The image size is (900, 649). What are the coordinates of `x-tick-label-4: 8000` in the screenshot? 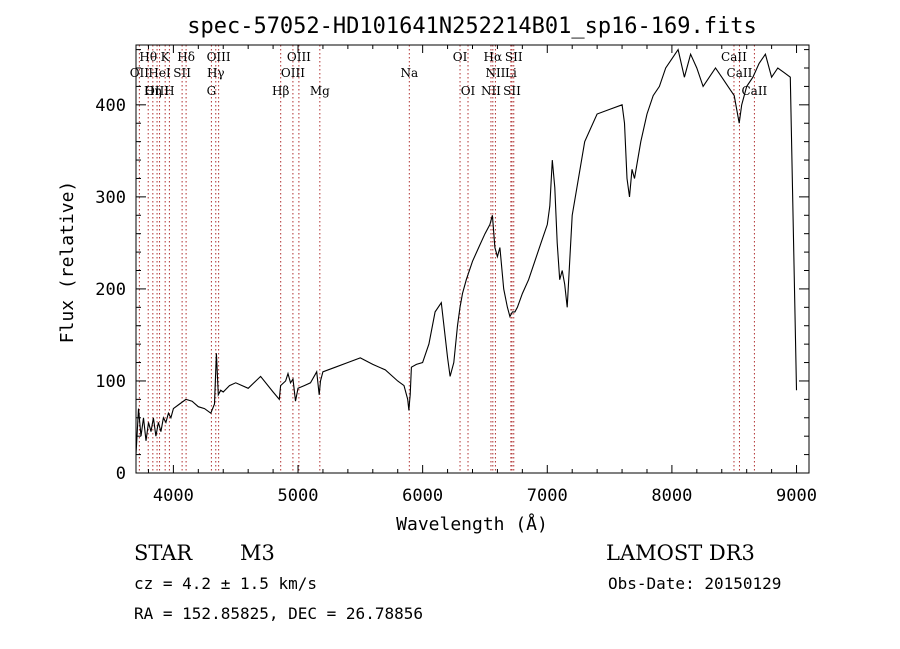 It's located at (671, 496).